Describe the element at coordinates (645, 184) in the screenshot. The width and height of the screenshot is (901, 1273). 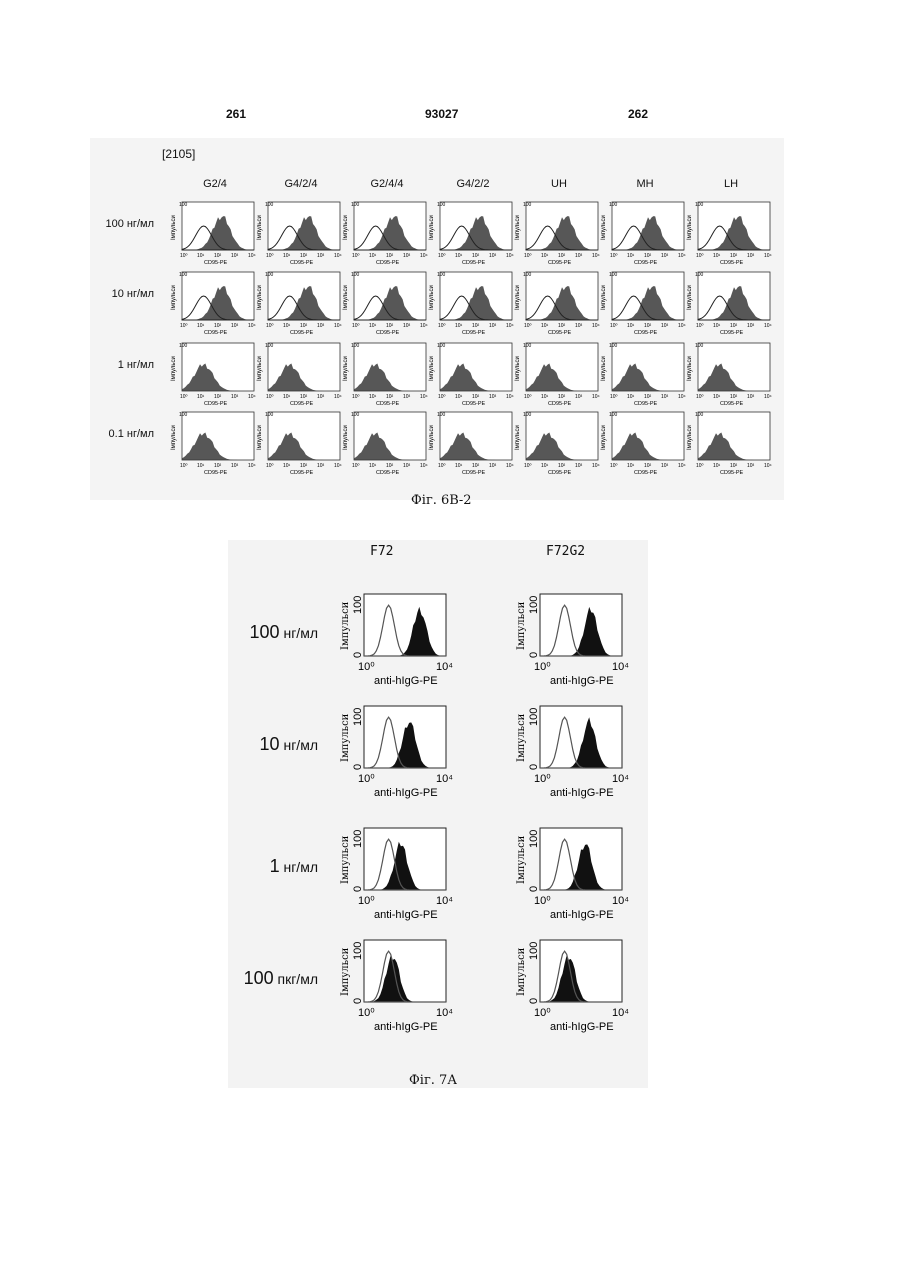
I see `column-header: MH` at that location.